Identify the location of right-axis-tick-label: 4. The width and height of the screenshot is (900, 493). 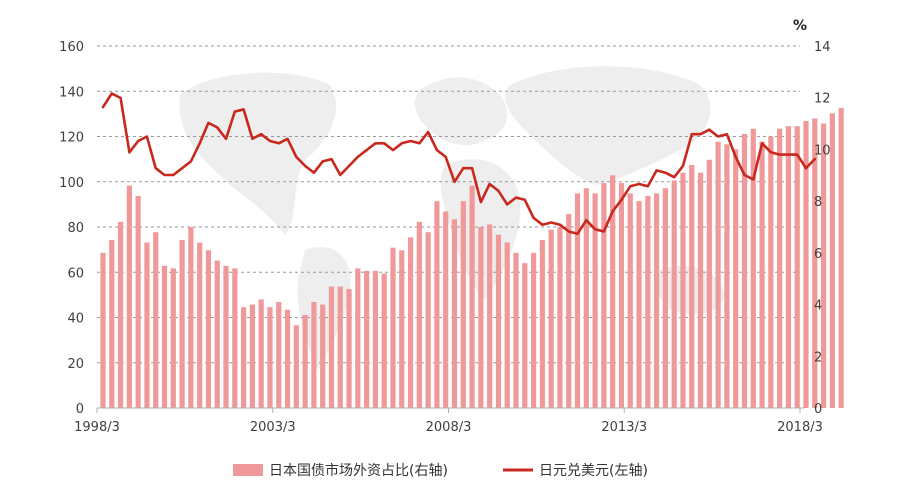
(818, 306).